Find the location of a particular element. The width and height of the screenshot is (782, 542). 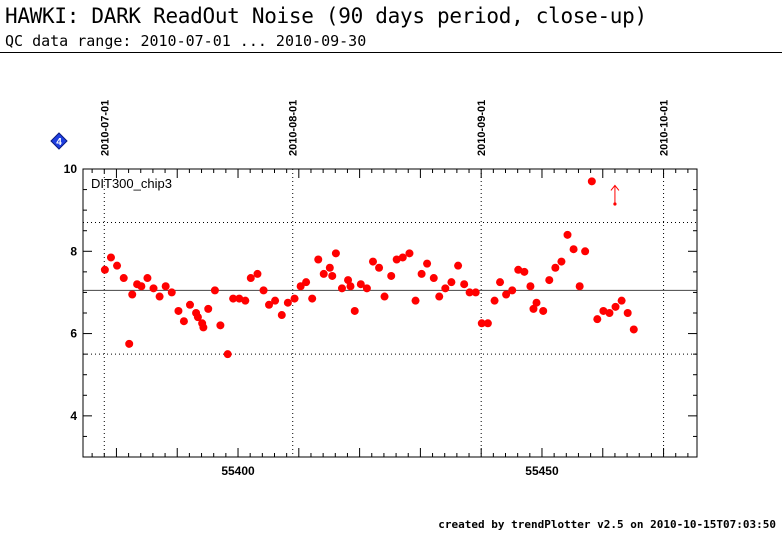

date-marker-label: 2010-08-01 is located at coordinates (294, 128).